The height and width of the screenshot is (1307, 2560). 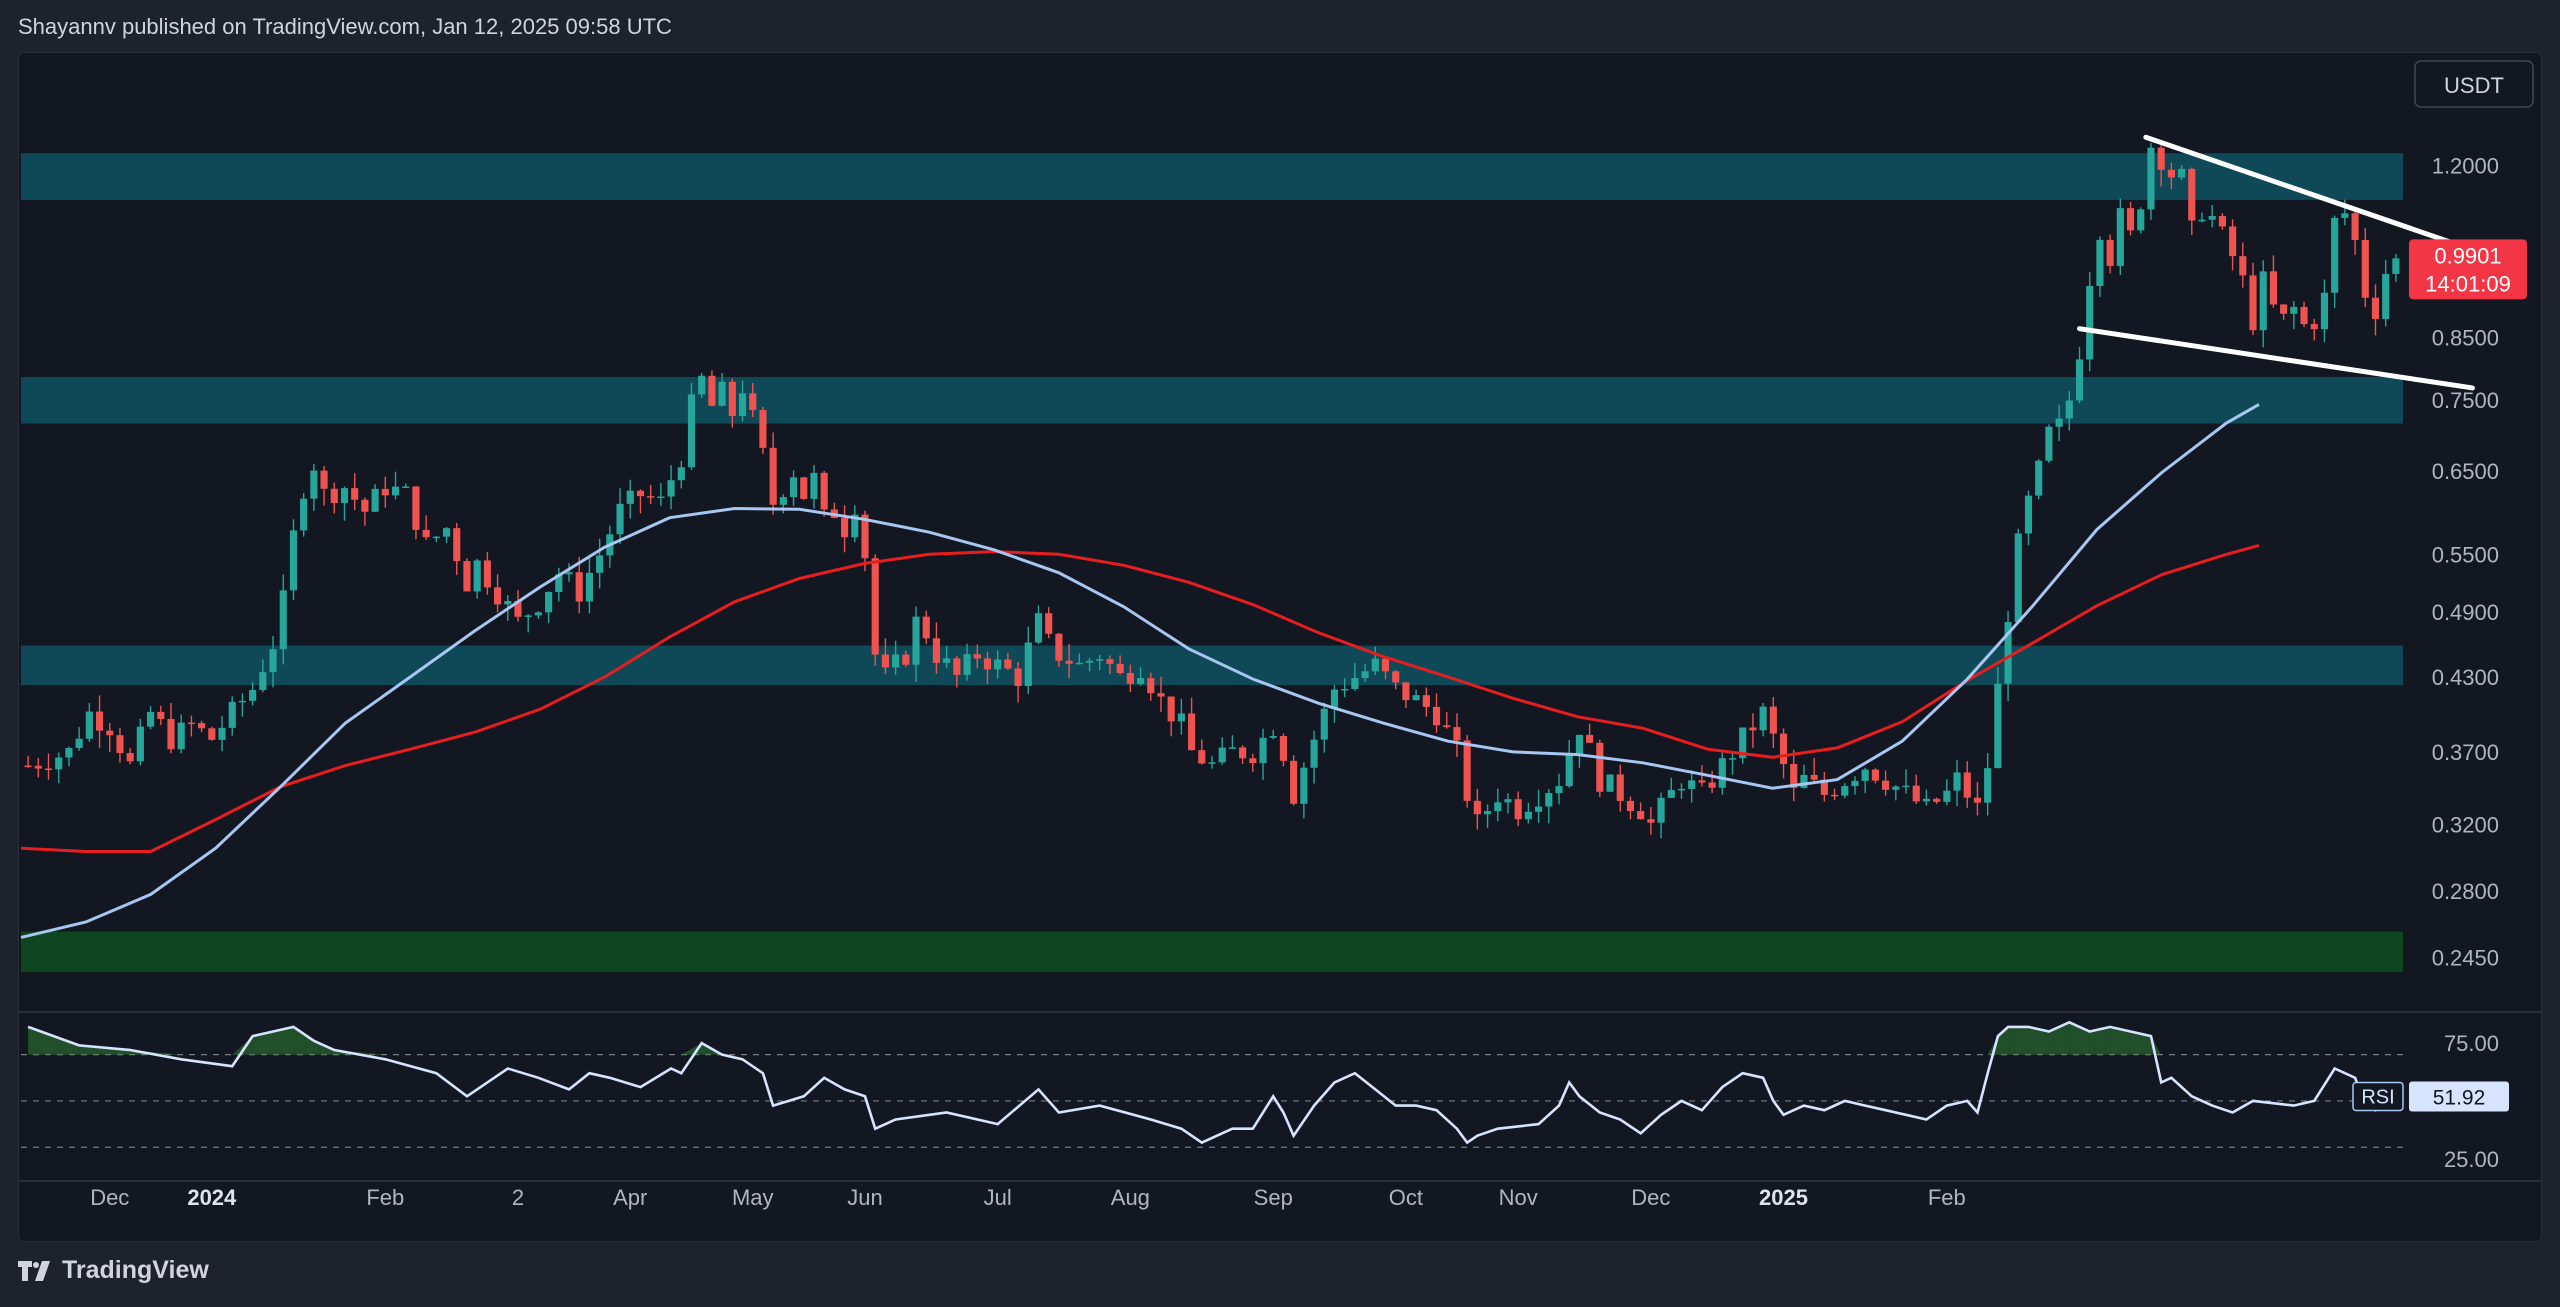 What do you see at coordinates (2378, 1096) in the screenshot?
I see `rsi-name-badge` at bounding box center [2378, 1096].